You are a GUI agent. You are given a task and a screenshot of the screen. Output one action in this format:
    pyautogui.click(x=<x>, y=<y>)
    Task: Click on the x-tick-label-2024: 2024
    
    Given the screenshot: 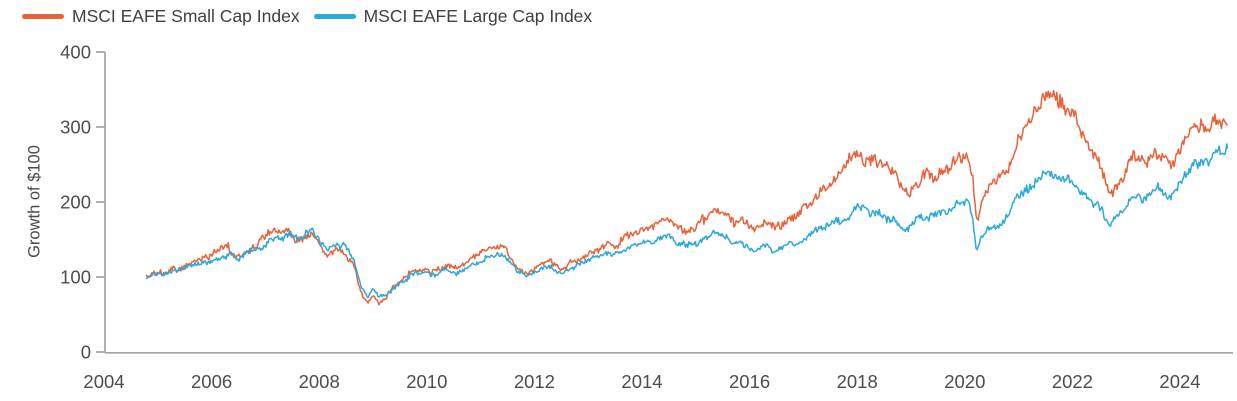 What is the action you would take?
    pyautogui.click(x=1179, y=381)
    